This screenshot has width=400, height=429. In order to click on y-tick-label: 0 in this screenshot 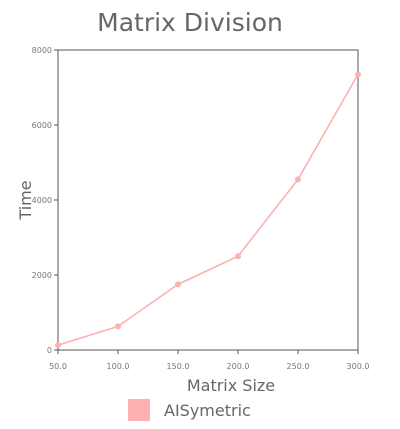, I will do `click(49, 350)`.